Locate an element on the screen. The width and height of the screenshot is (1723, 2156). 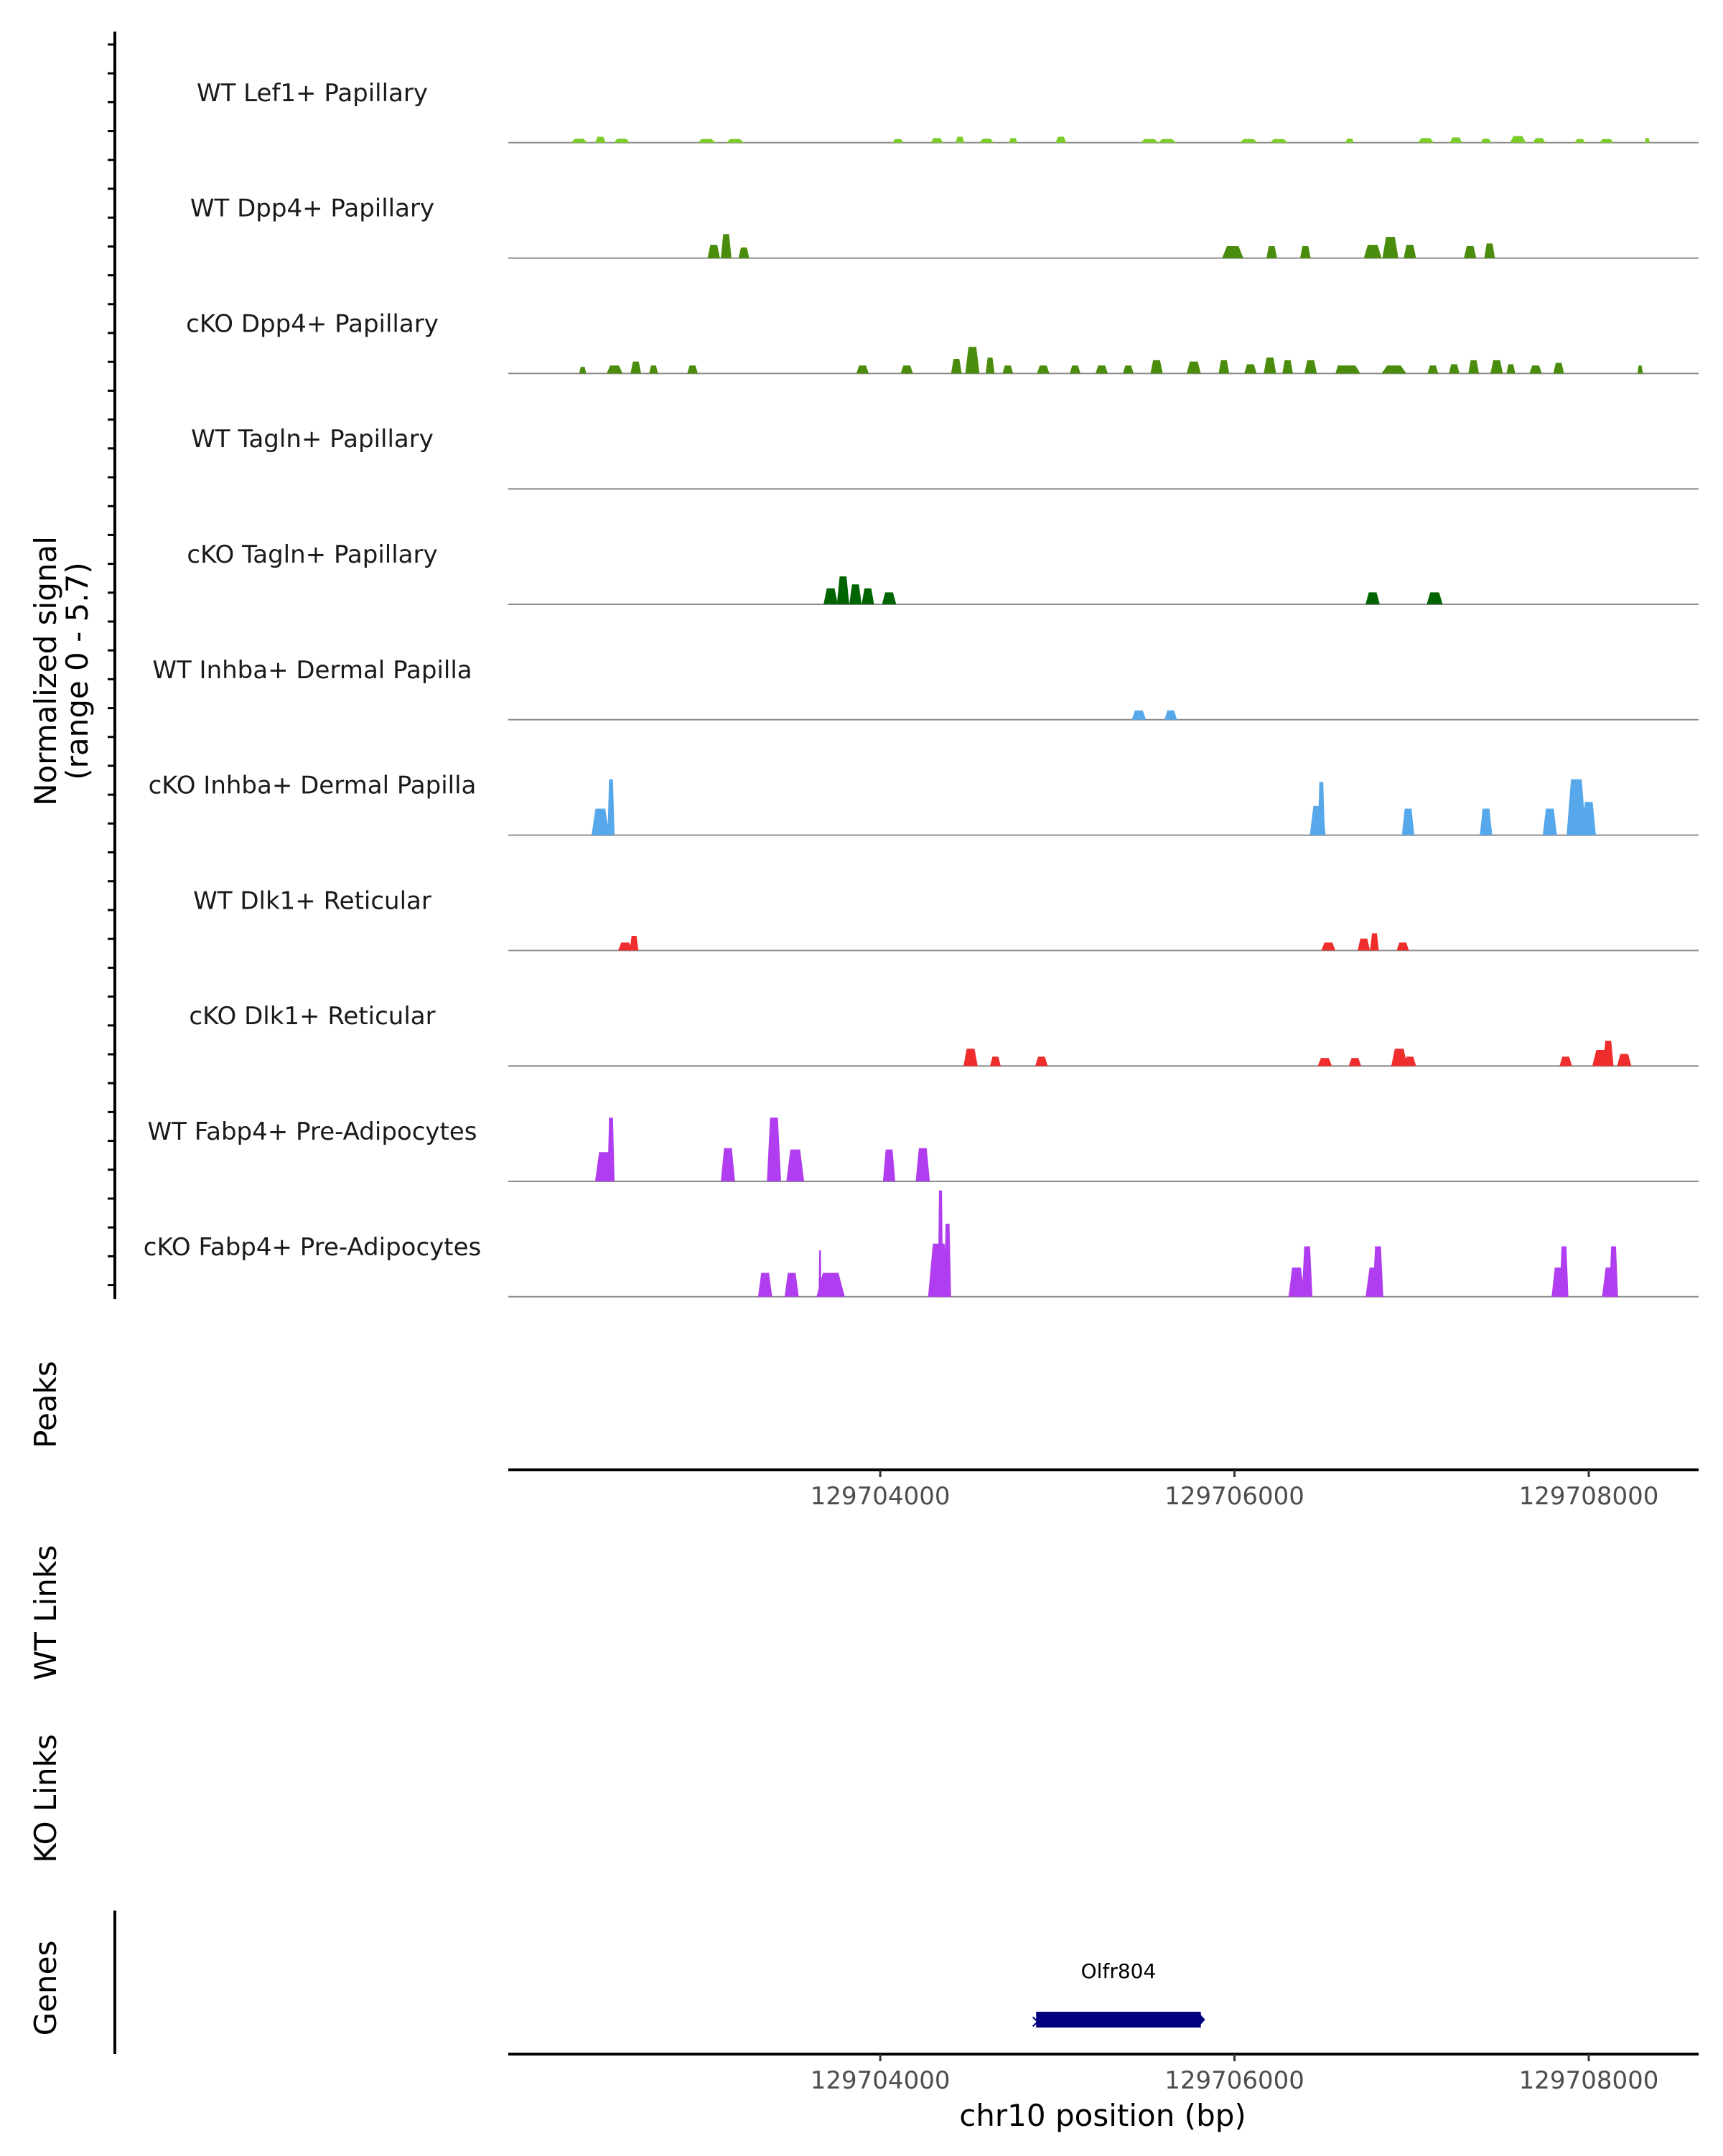
track-4: cKO Tagln+ Papillary is located at coordinates (943, 572).